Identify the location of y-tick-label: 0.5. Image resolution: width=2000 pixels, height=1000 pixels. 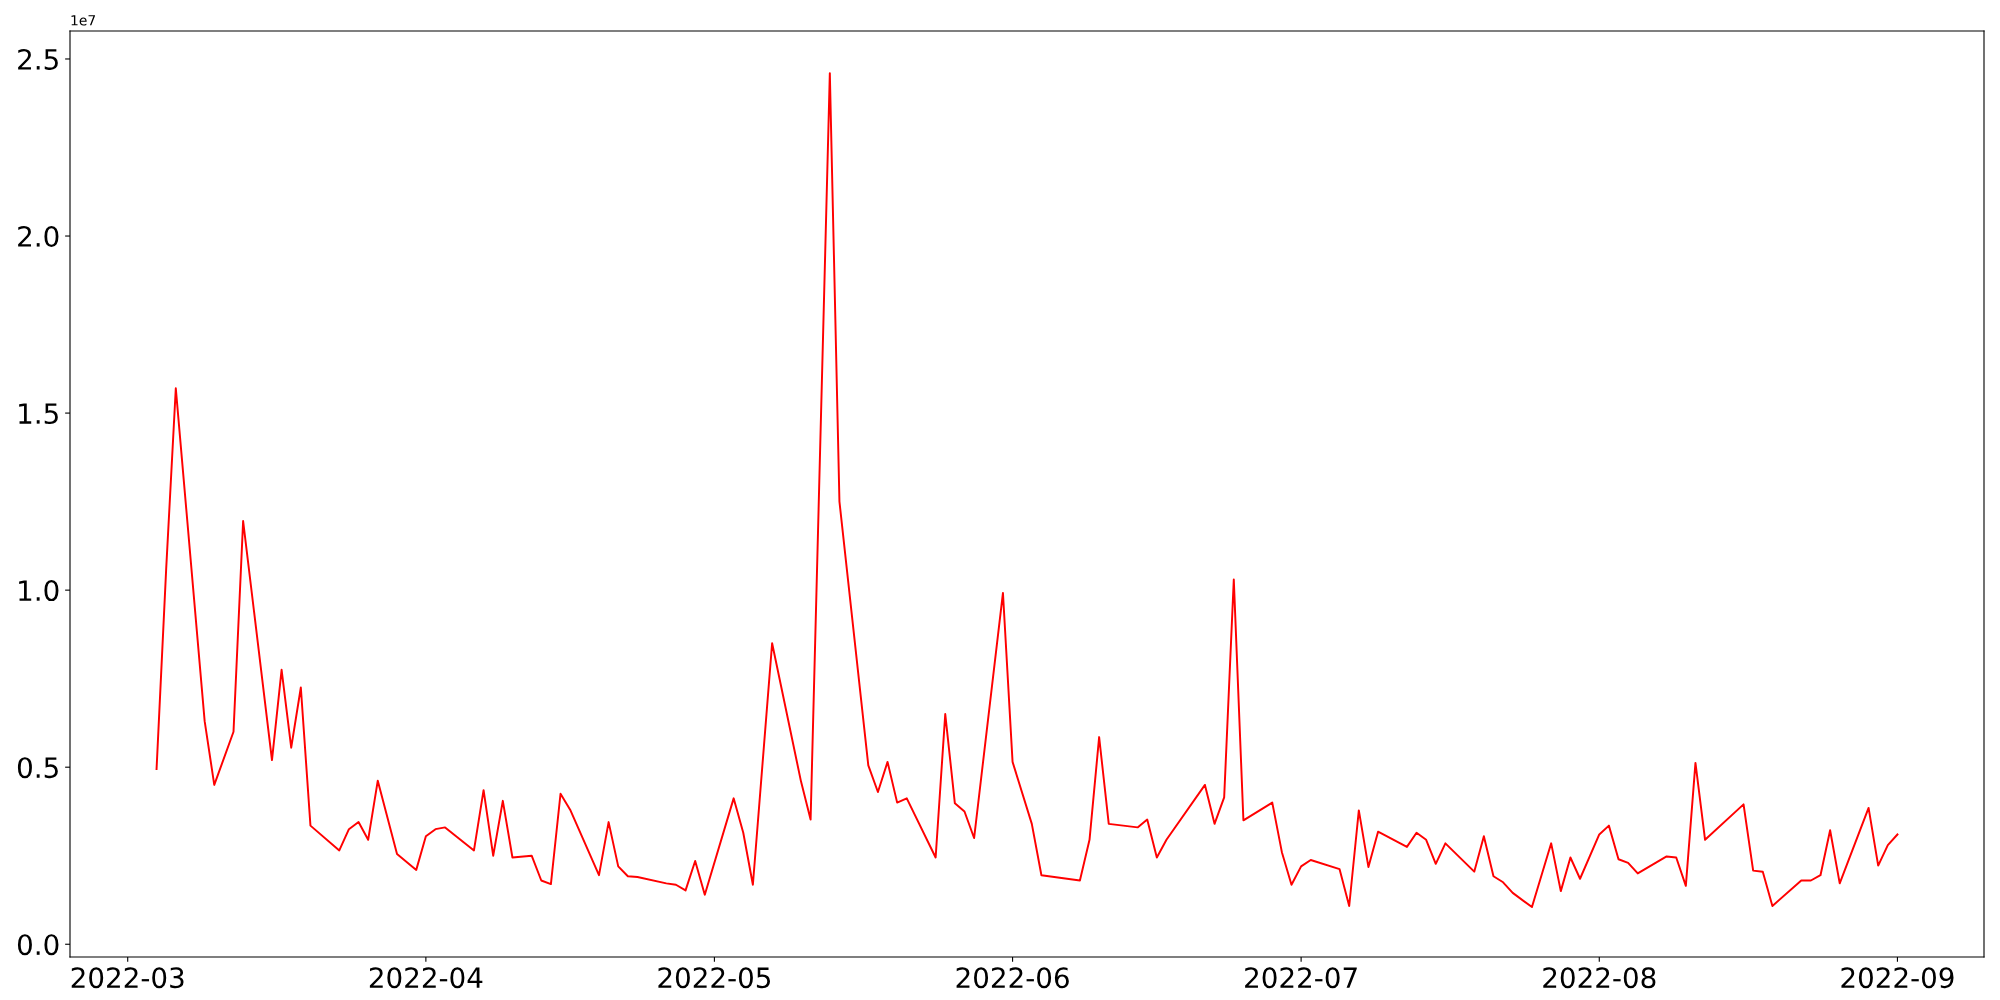
(37, 768).